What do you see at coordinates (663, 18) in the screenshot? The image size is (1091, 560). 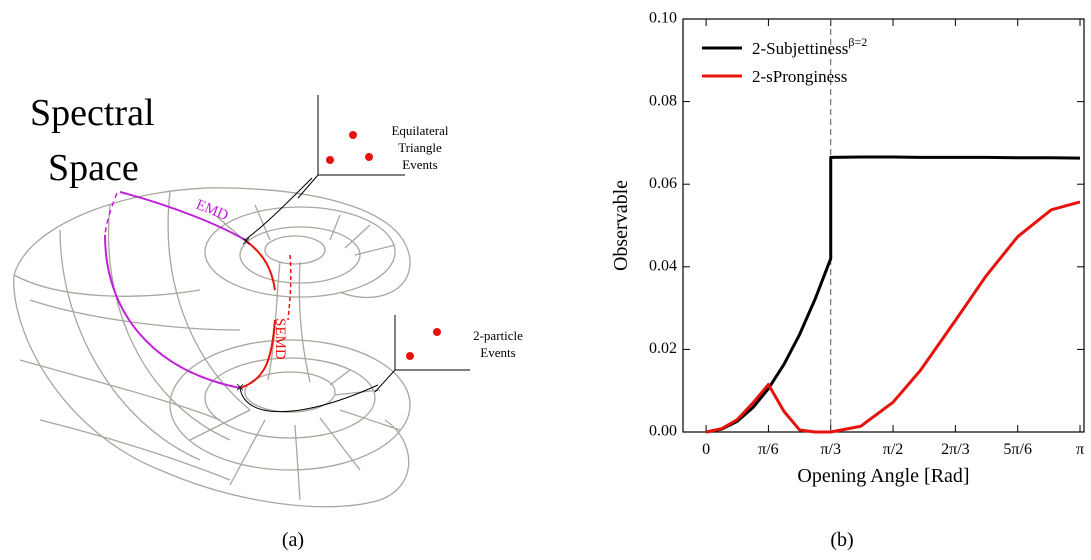 I see `y-tick-label: 0.10` at bounding box center [663, 18].